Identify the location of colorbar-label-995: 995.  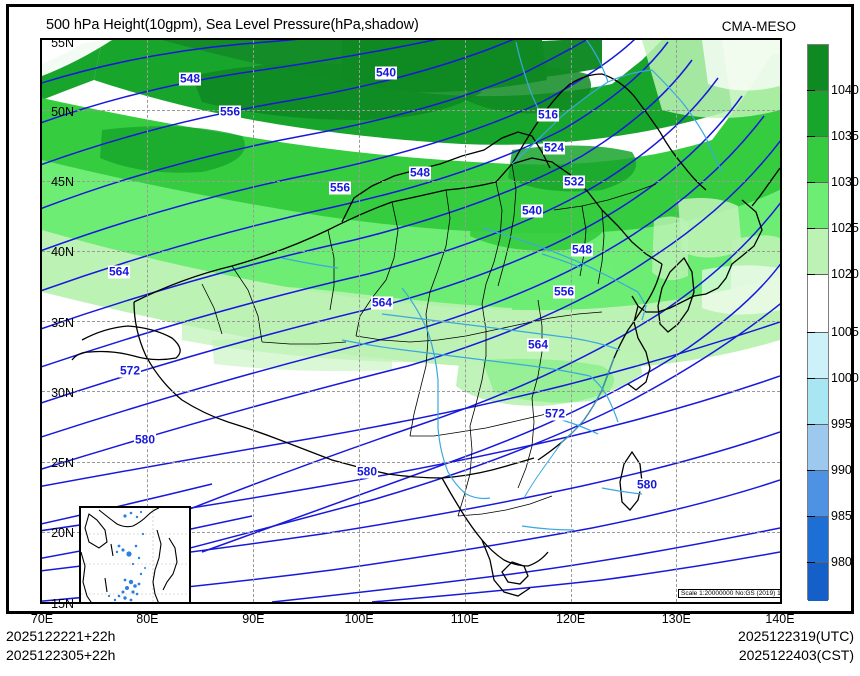
(841, 424).